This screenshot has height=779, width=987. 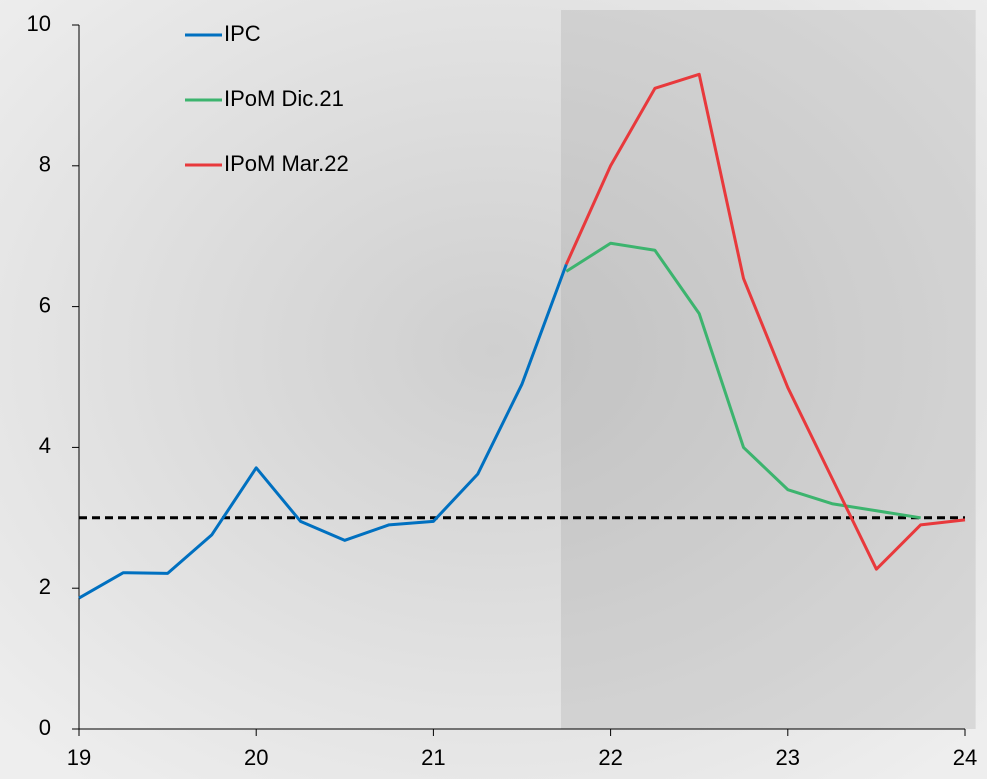 I want to click on x-tick-label: 23, so click(x=788, y=757).